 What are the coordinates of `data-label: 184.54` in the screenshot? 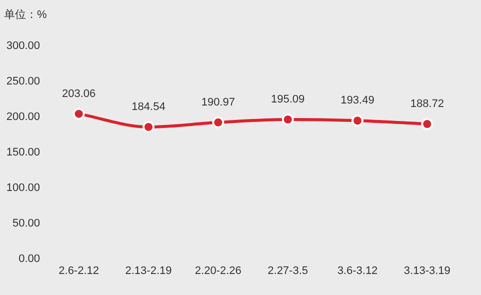 It's located at (149, 106).